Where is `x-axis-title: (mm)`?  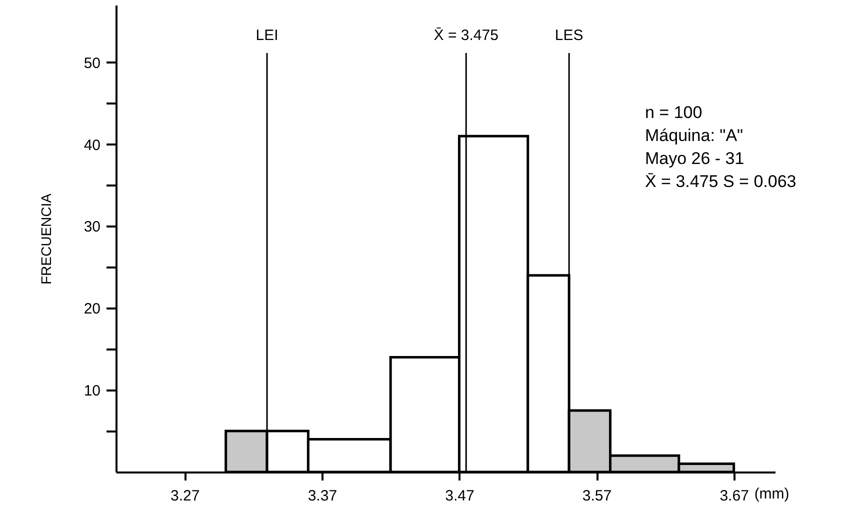
x-axis-title: (mm) is located at coordinates (772, 494).